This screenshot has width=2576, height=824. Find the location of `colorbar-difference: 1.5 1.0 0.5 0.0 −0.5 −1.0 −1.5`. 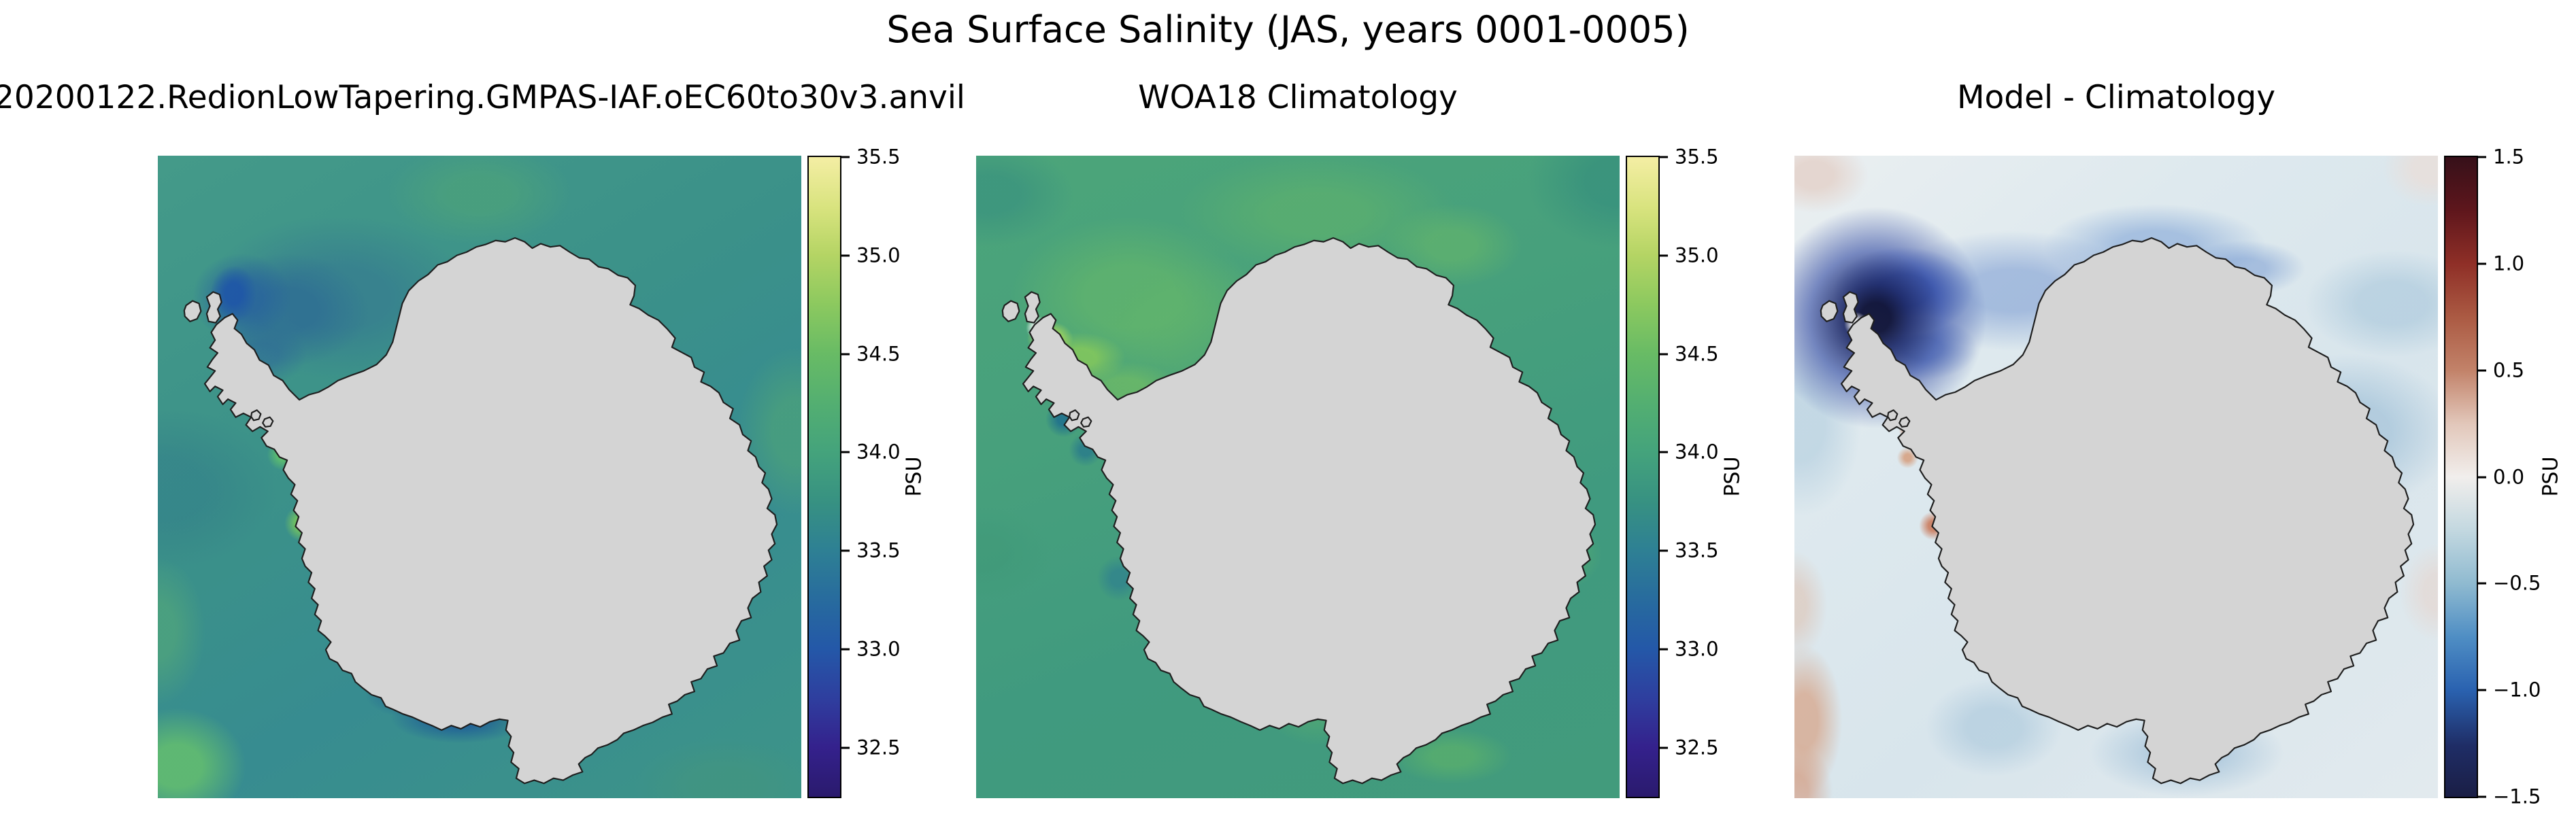

colorbar-difference: 1.5 1.0 0.5 0.0 −0.5 −1.0 −1.5 is located at coordinates (2492, 476).